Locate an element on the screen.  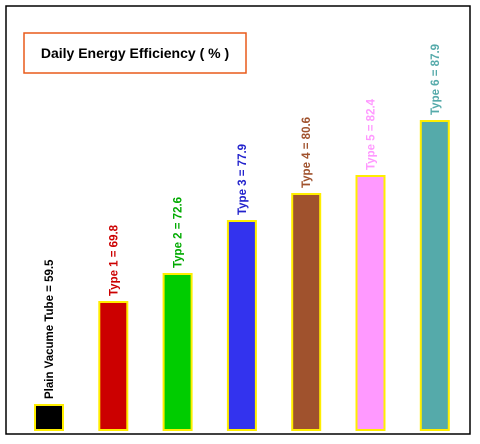
bar-label-7: Type 6 = 87.9 is located at coordinates (436, 79).